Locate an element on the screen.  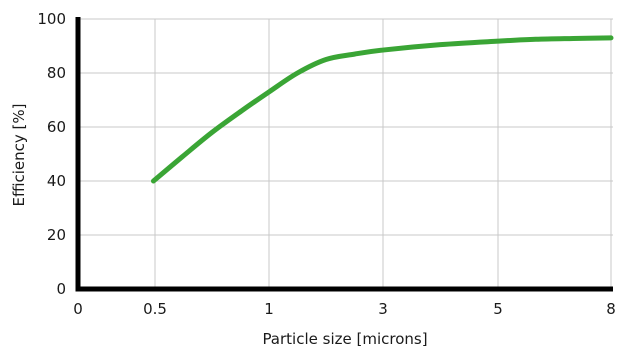
y-tick-label-20: 20 is located at coordinates (56, 235).